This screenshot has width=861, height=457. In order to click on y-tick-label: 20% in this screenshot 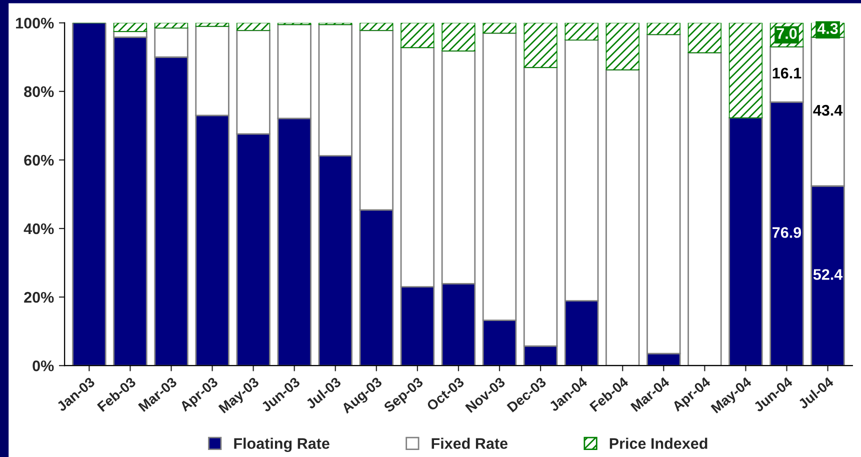, I will do `click(39, 297)`.